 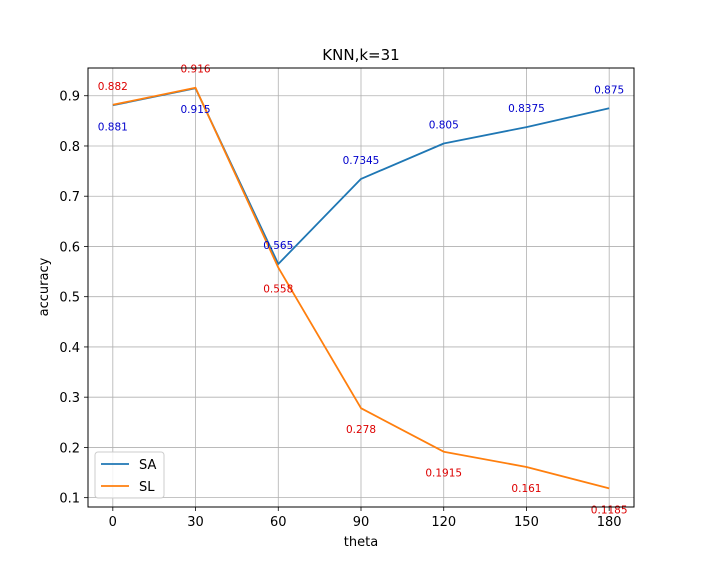 I want to click on data-label-sa: 0.881, so click(x=113, y=127).